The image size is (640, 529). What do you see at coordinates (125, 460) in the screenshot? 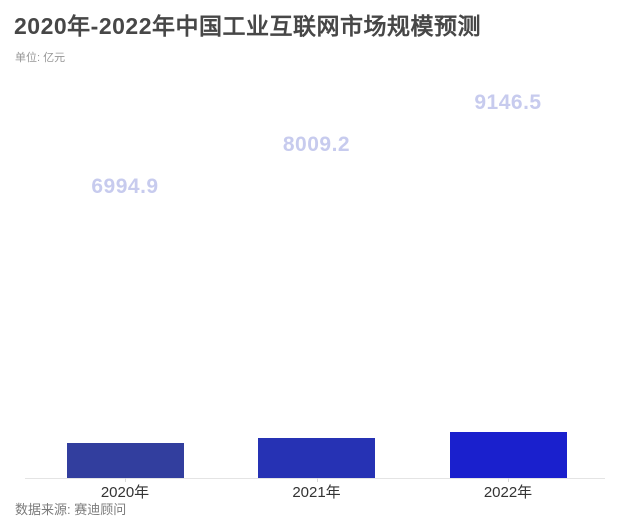
I see `bar-2020年` at bounding box center [125, 460].